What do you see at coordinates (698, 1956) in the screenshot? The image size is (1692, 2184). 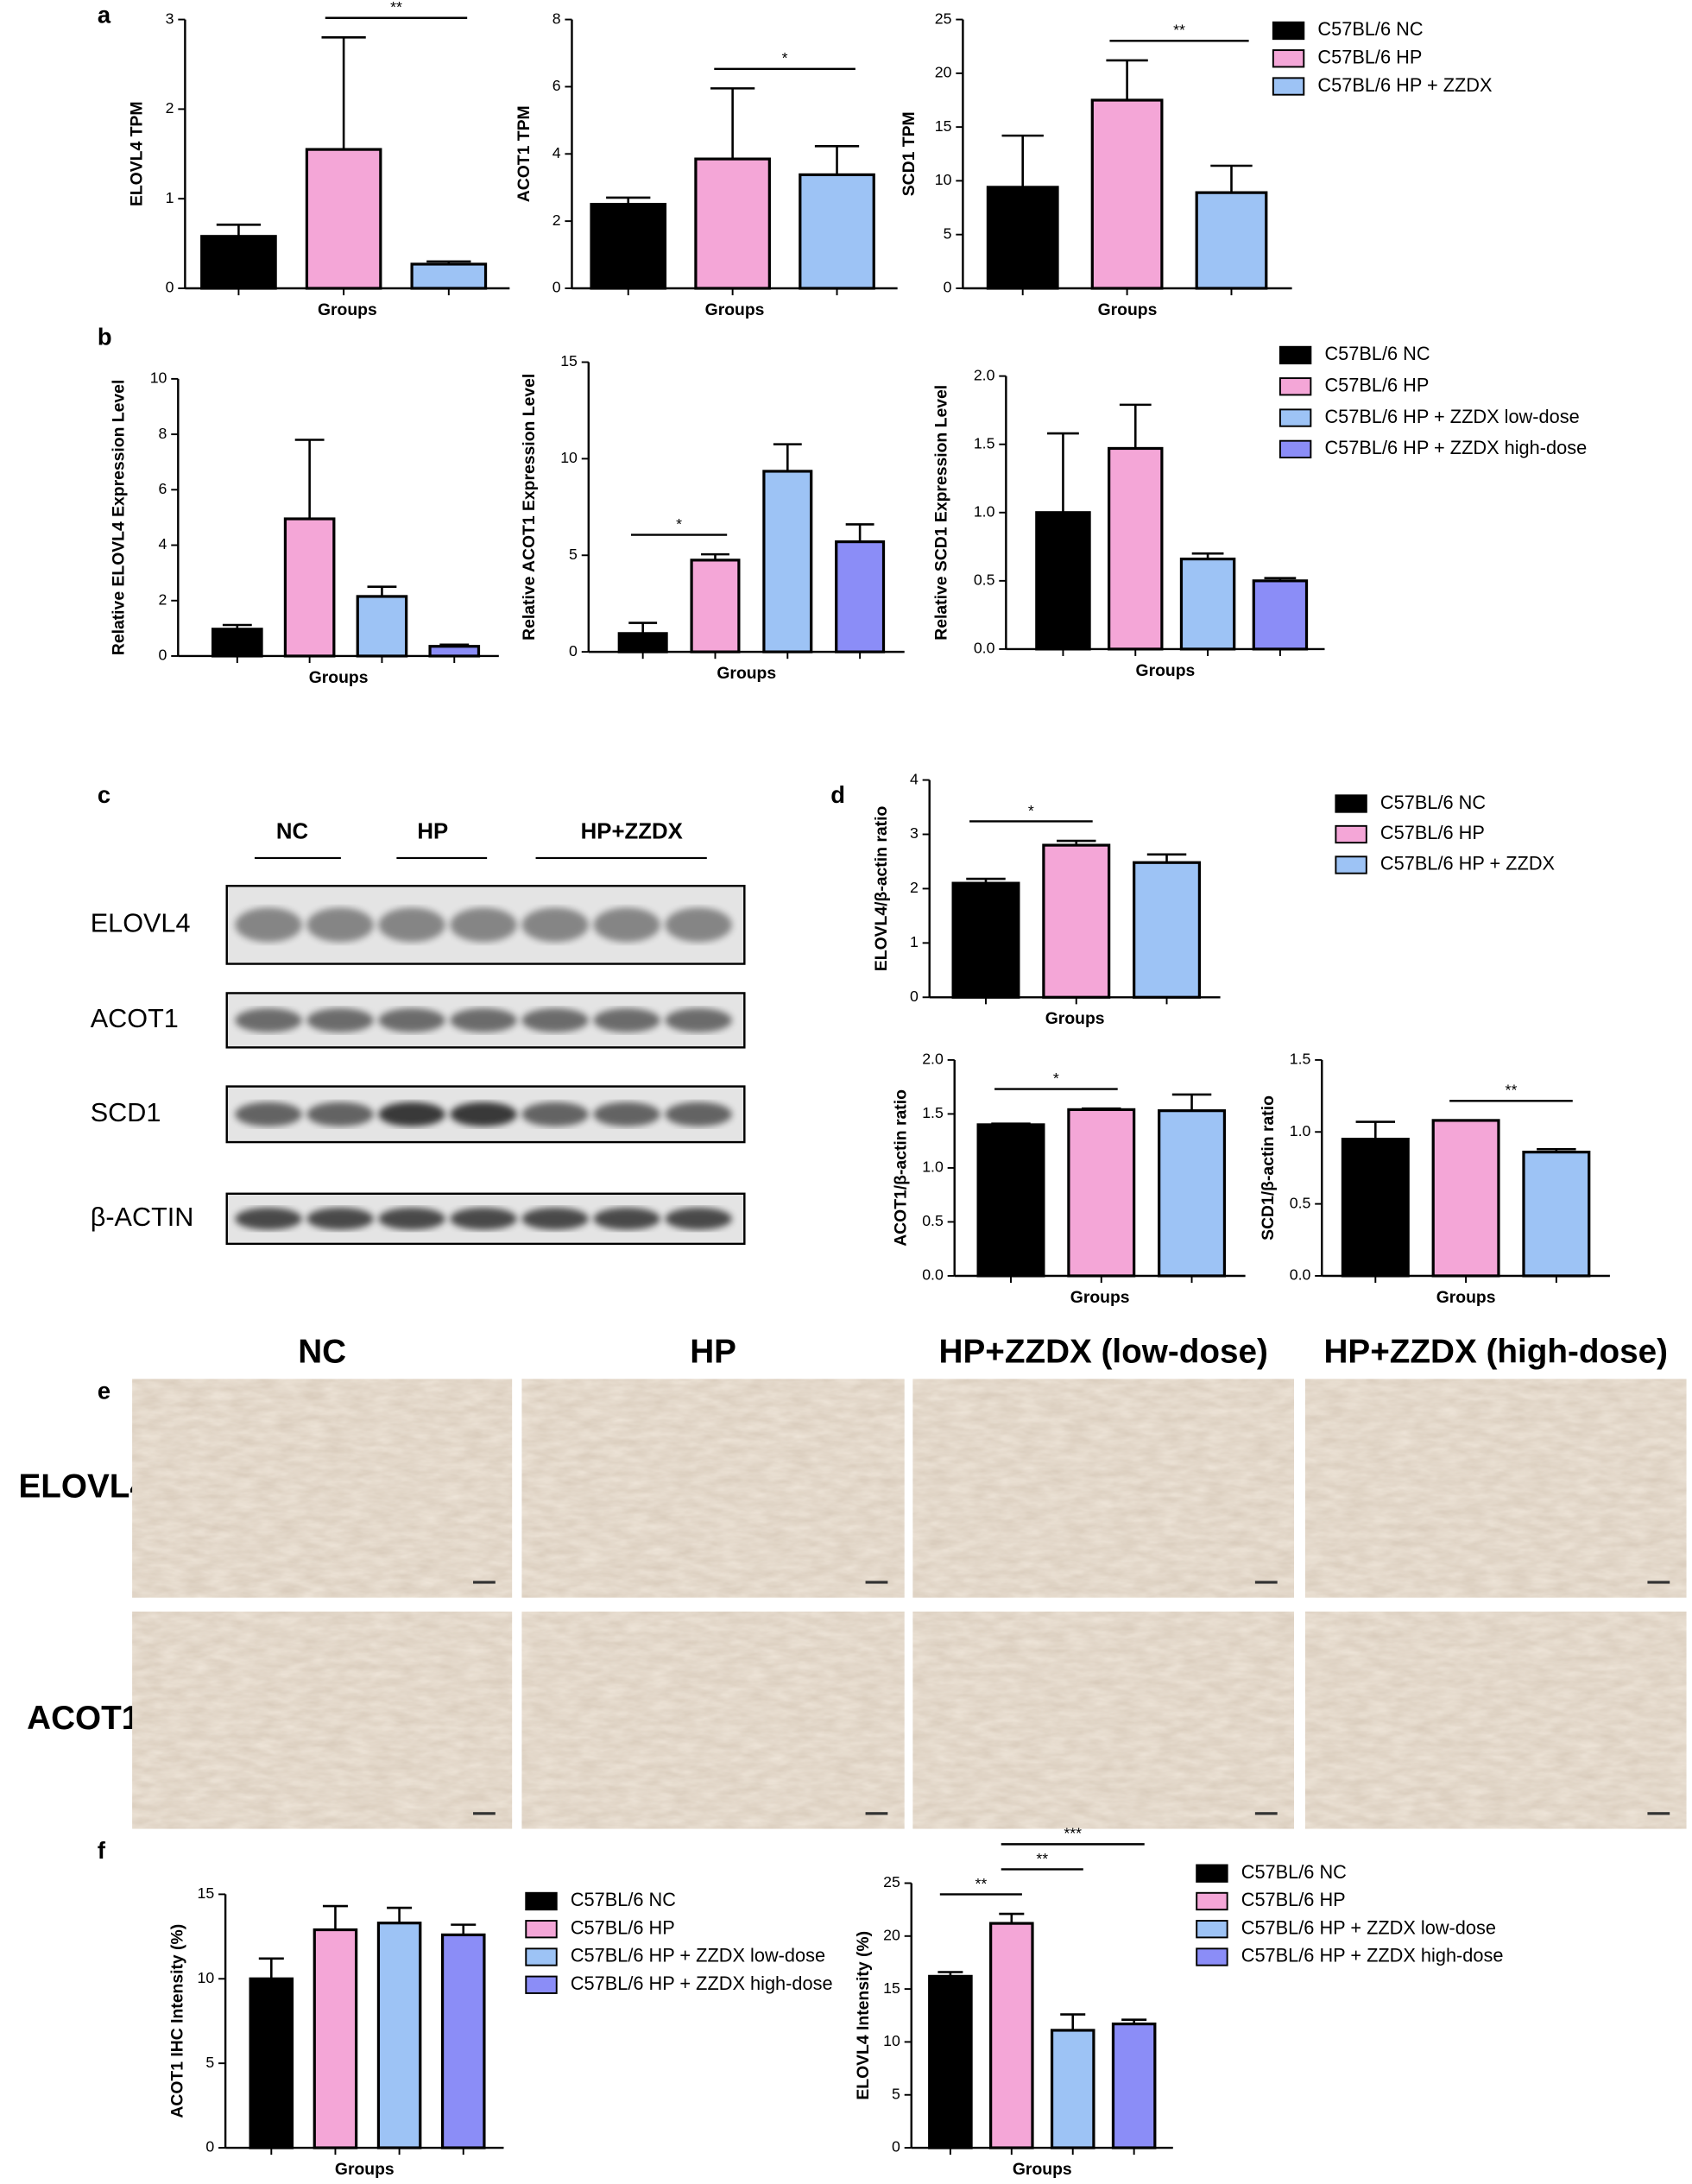 I see `legend-label: C57BL/6 HP + ZZDX low-dose` at bounding box center [698, 1956].